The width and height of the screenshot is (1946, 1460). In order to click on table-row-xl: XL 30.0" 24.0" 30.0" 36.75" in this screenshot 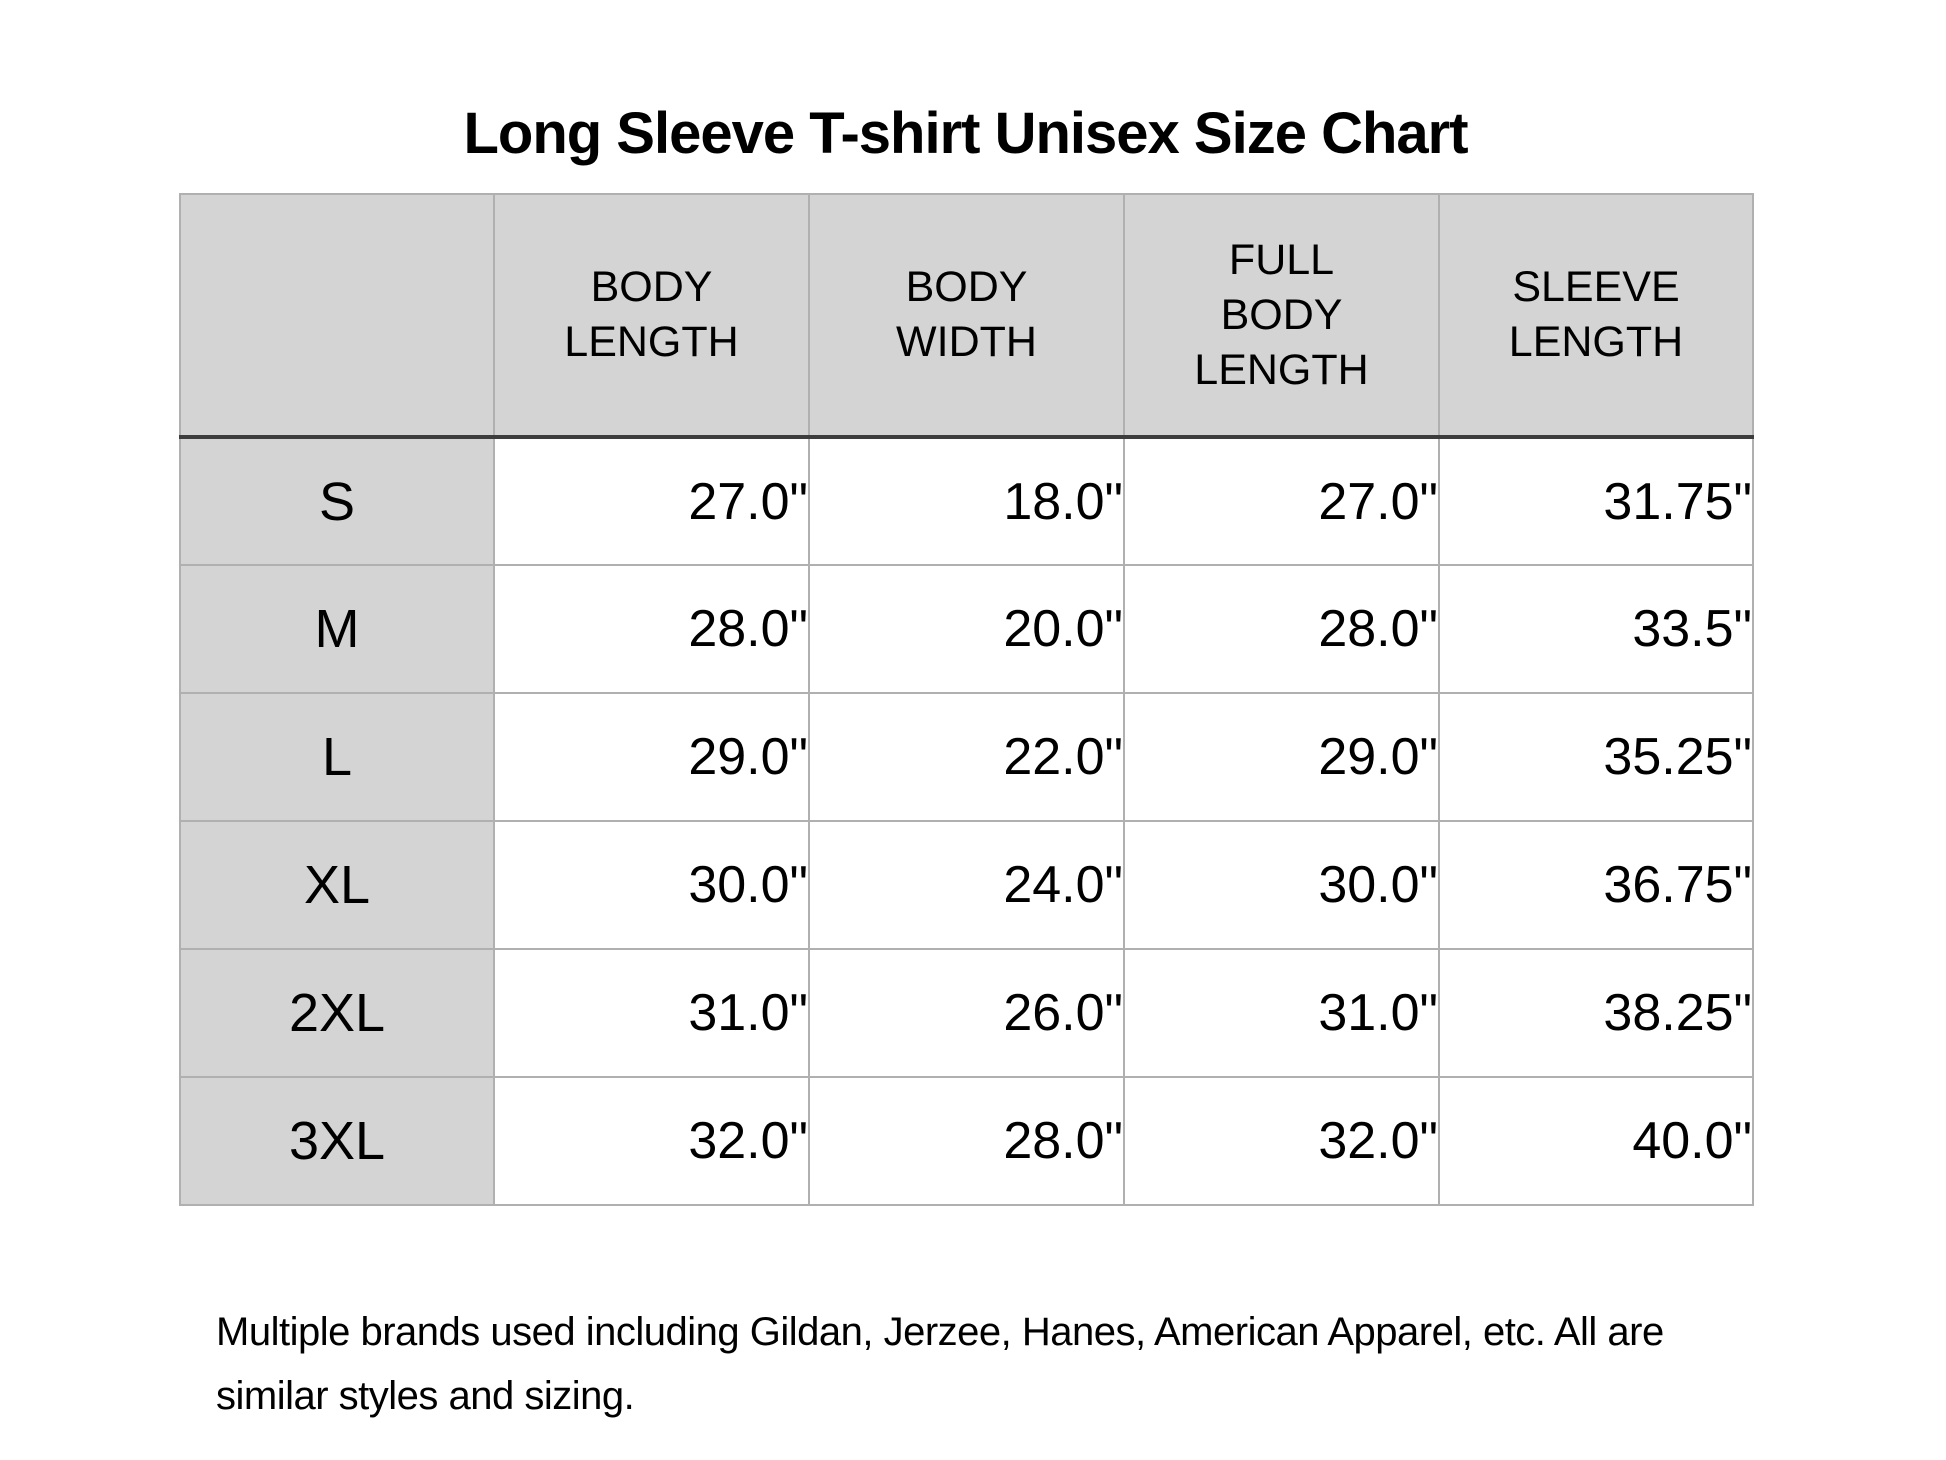, I will do `click(966, 885)`.